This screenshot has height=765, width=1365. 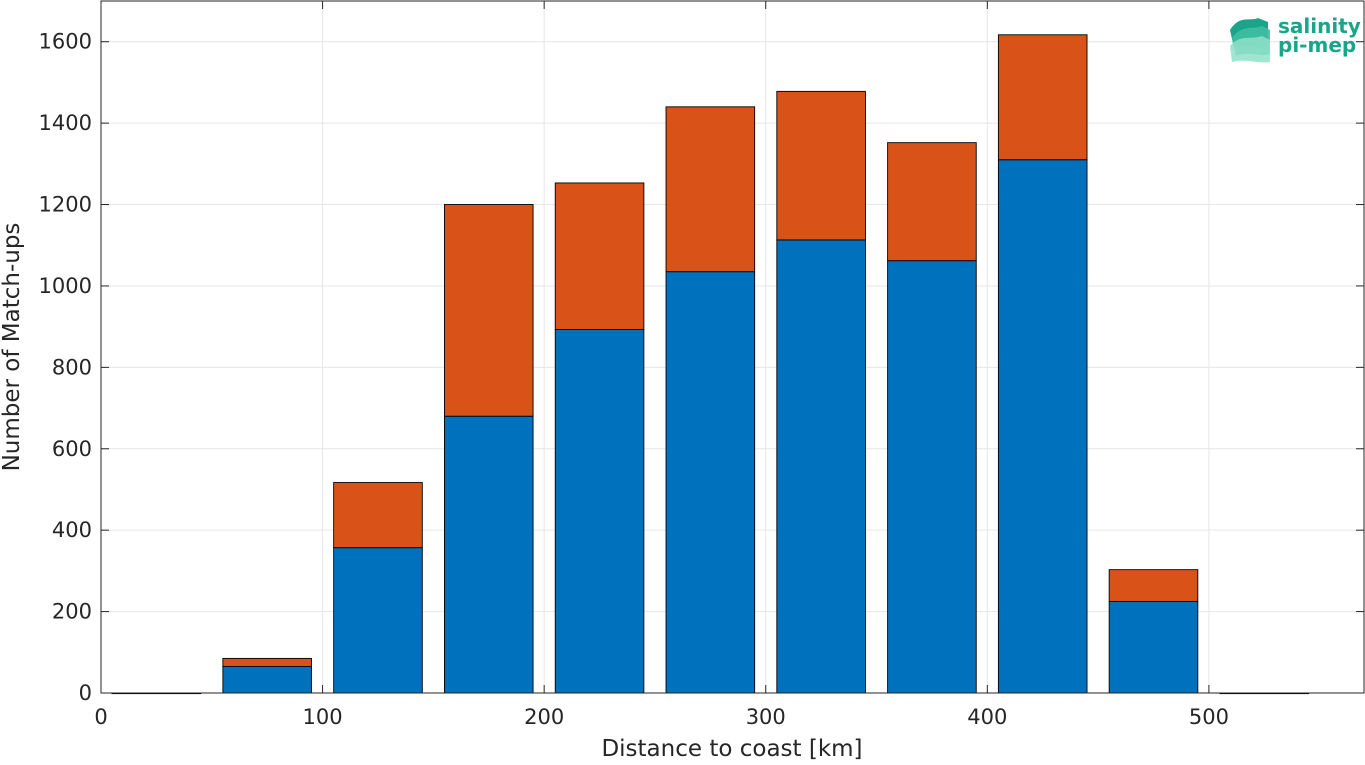 I want to click on x-tick-label: 400, so click(x=987, y=717).